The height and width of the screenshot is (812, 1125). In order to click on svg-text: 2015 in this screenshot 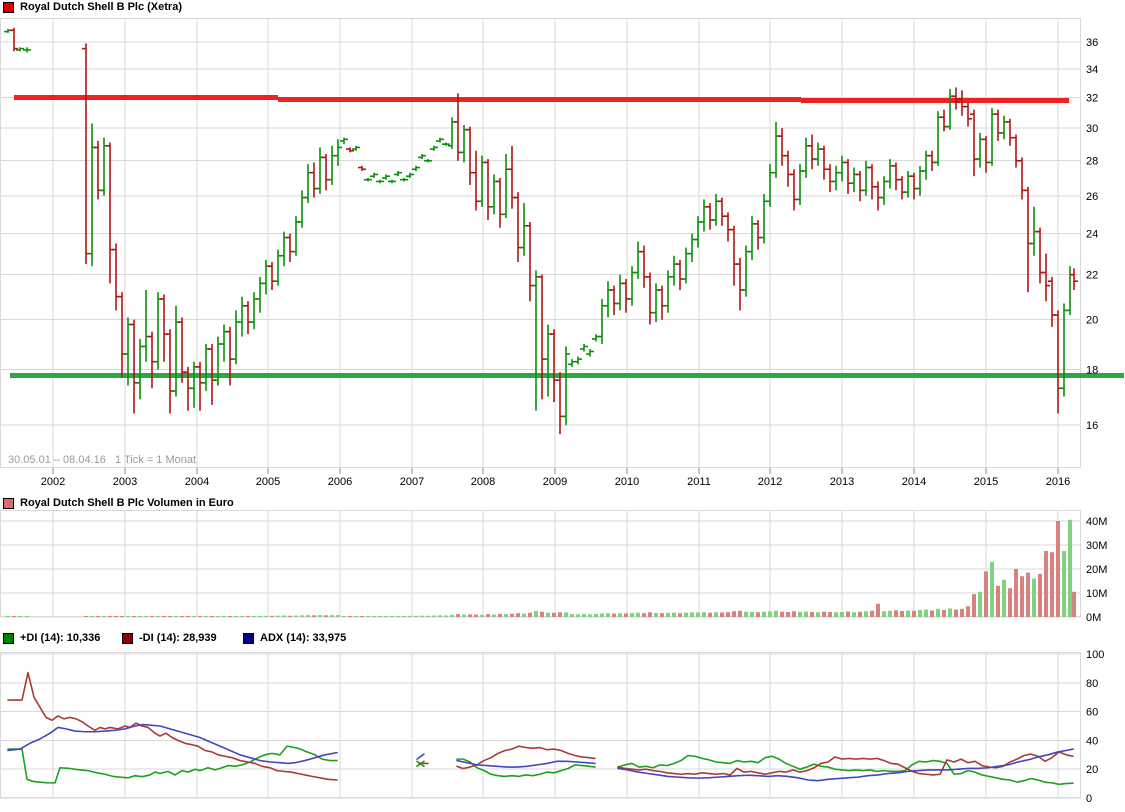, I will do `click(986, 482)`.